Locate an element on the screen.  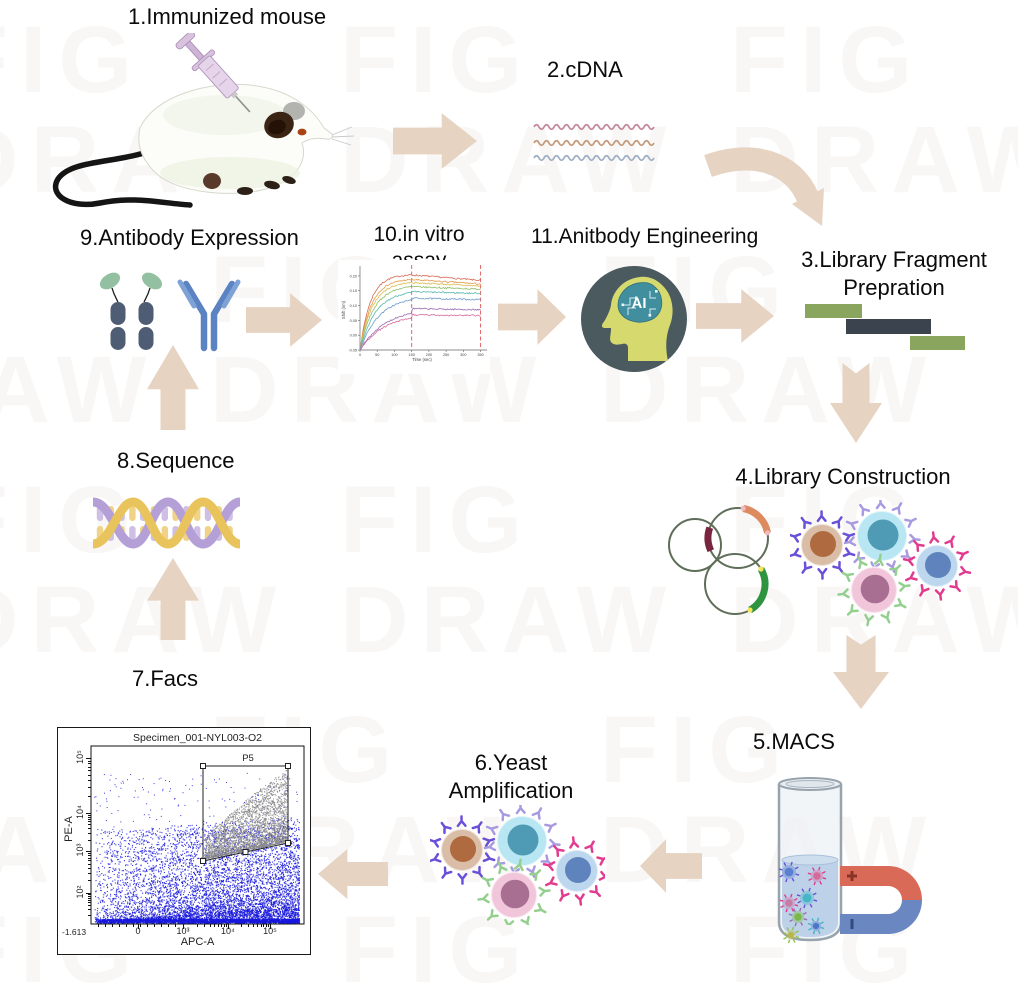
step5-label: 5.MACS is located at coordinates (794, 741).